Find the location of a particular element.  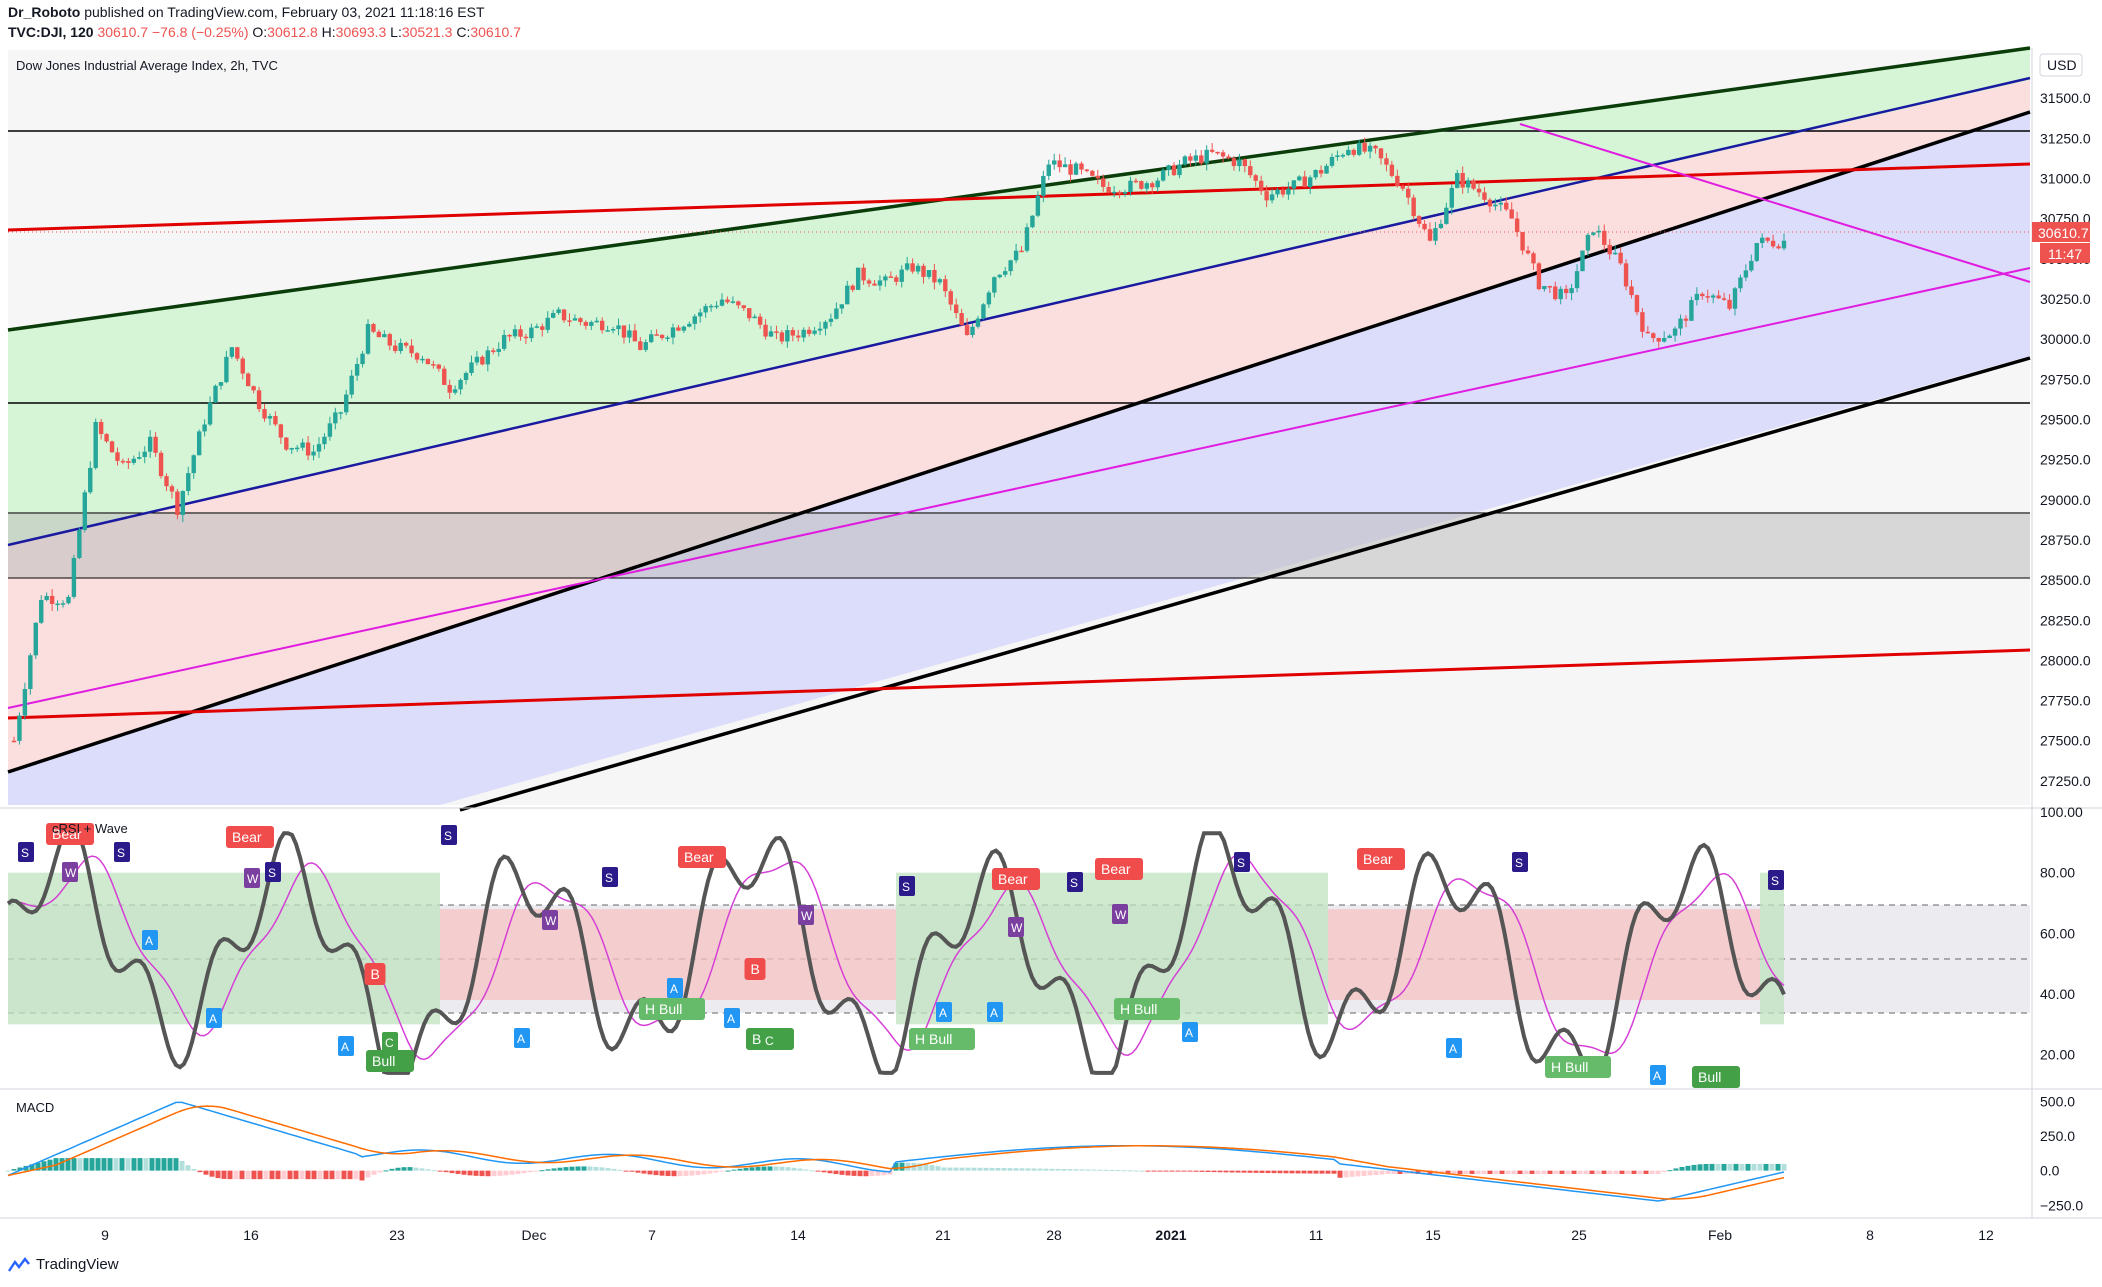

rsi-axis: 100.00 80.00 60.00 40.00 20.00 is located at coordinates (2061, 933).